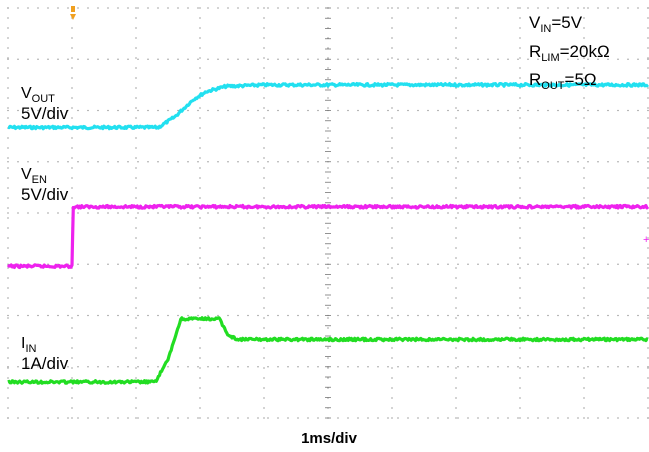  I want to click on ven-ref-marker: +, so click(646, 240).